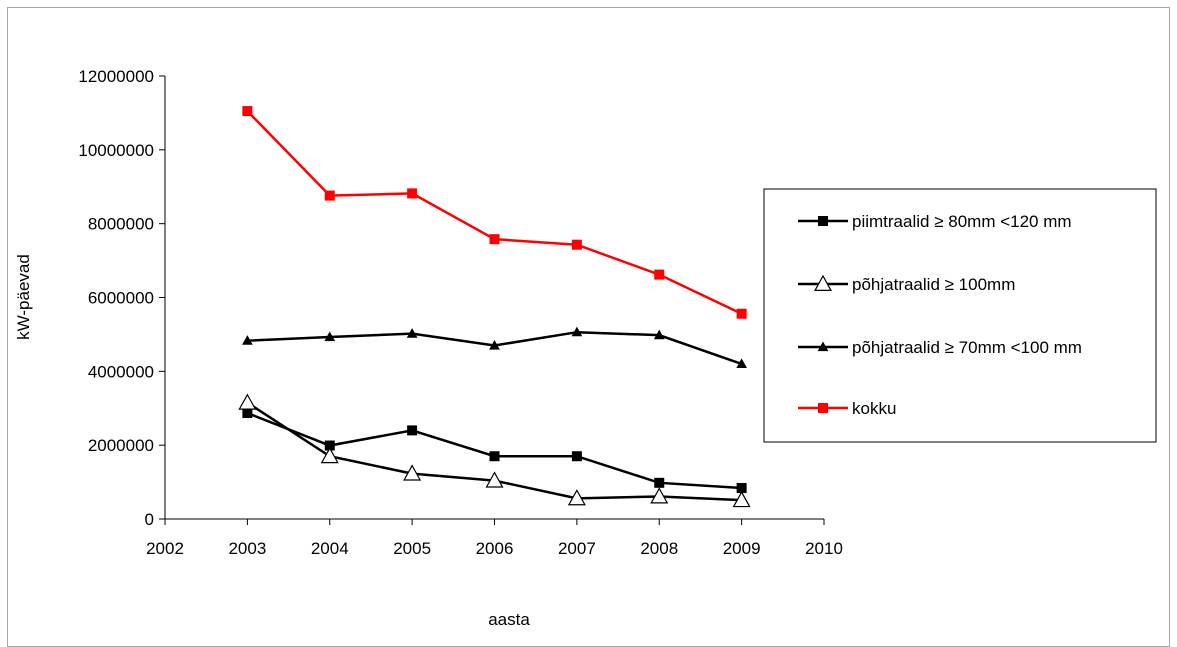 This screenshot has height=647, width=1177. I want to click on x-tick-label: 2009, so click(742, 548).